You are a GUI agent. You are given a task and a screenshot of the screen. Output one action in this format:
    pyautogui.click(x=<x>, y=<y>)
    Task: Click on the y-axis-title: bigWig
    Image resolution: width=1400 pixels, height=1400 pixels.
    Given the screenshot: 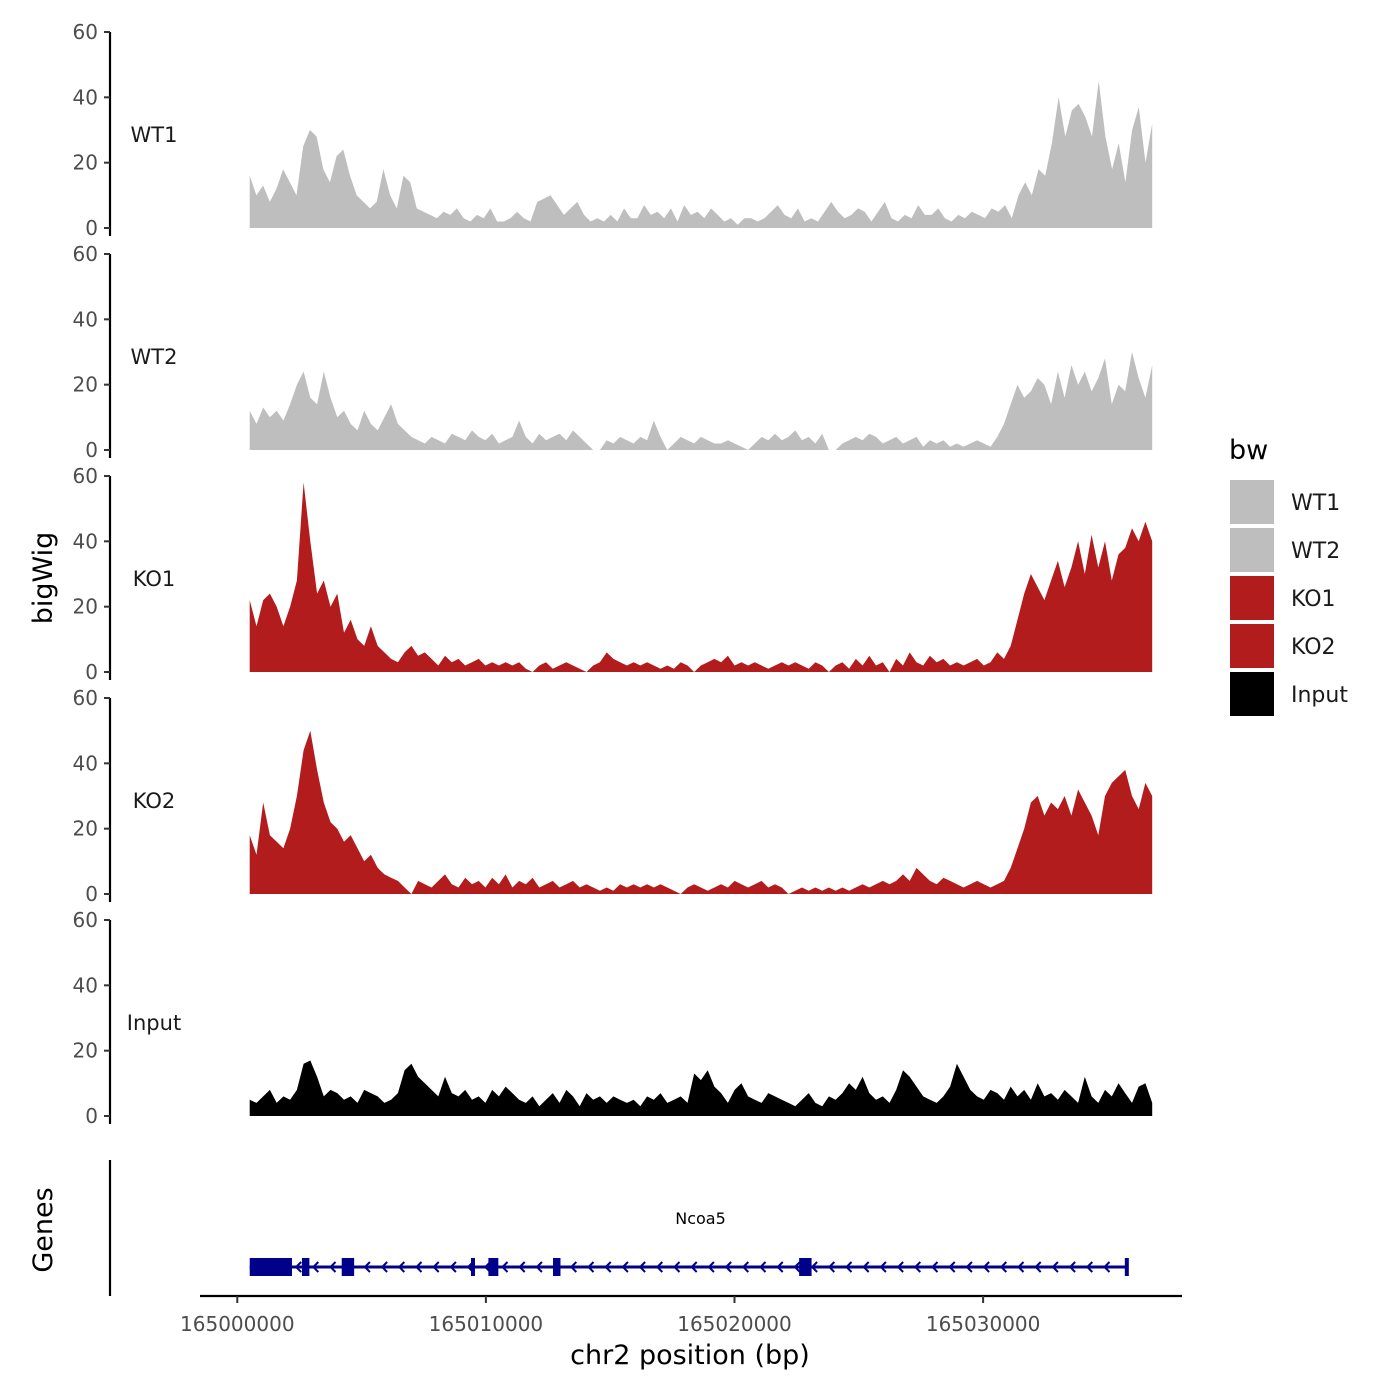 What is the action you would take?
    pyautogui.click(x=43, y=578)
    